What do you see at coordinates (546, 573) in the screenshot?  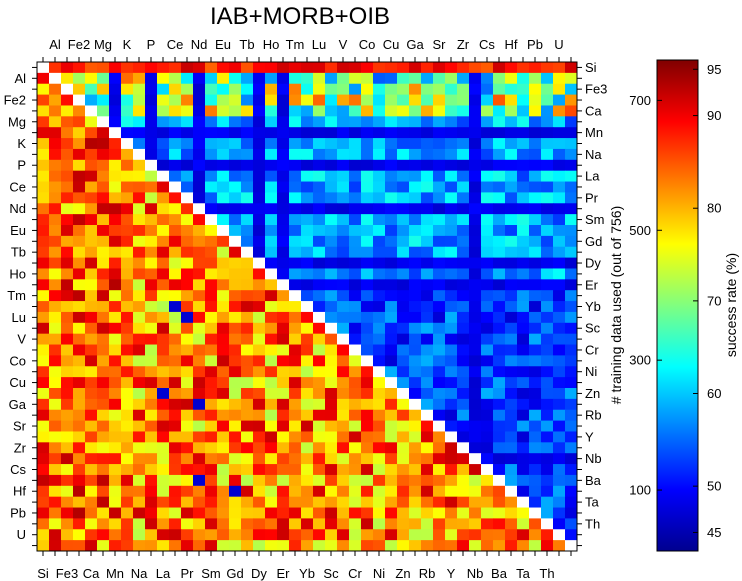 I see `bottom-axis-label: Th` at bounding box center [546, 573].